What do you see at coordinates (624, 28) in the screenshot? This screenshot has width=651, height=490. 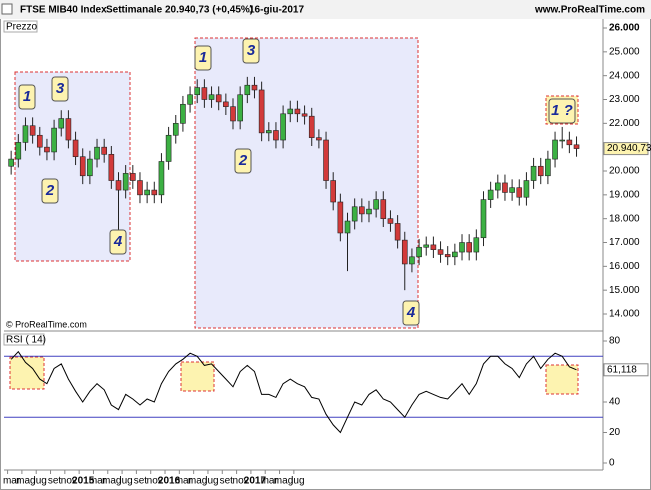 I see `y-tick-label: 26.000` at bounding box center [624, 28].